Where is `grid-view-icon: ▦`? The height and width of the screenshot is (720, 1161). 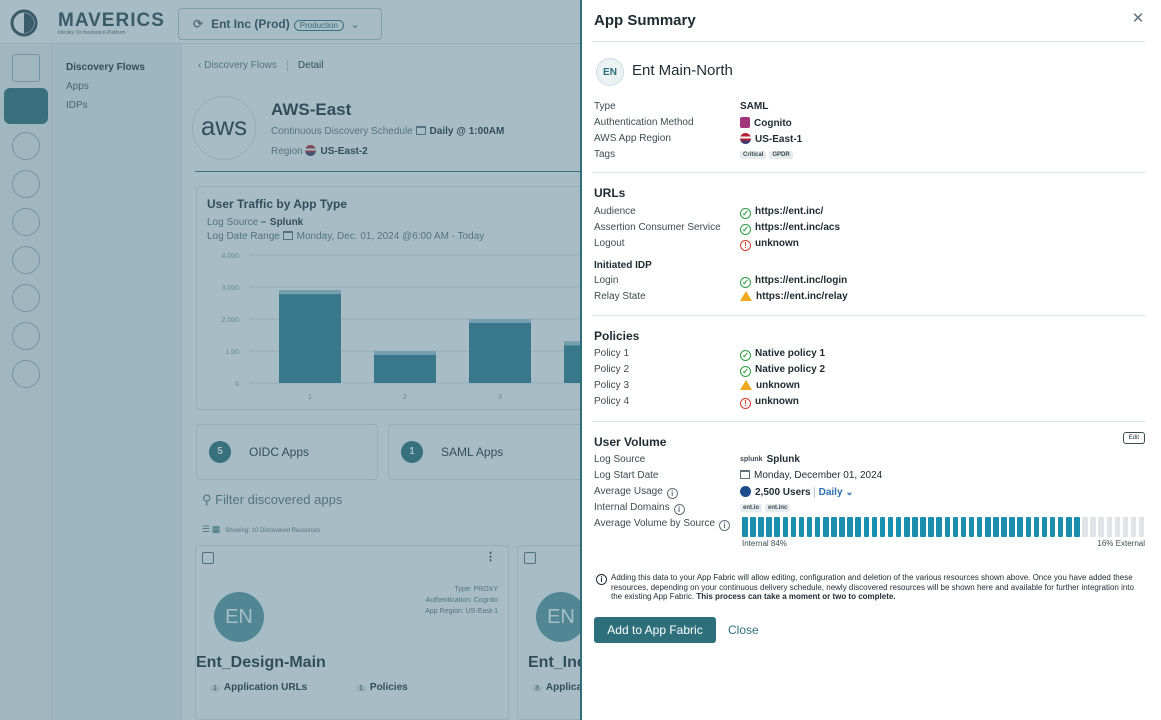 grid-view-icon: ▦ is located at coordinates (216, 529).